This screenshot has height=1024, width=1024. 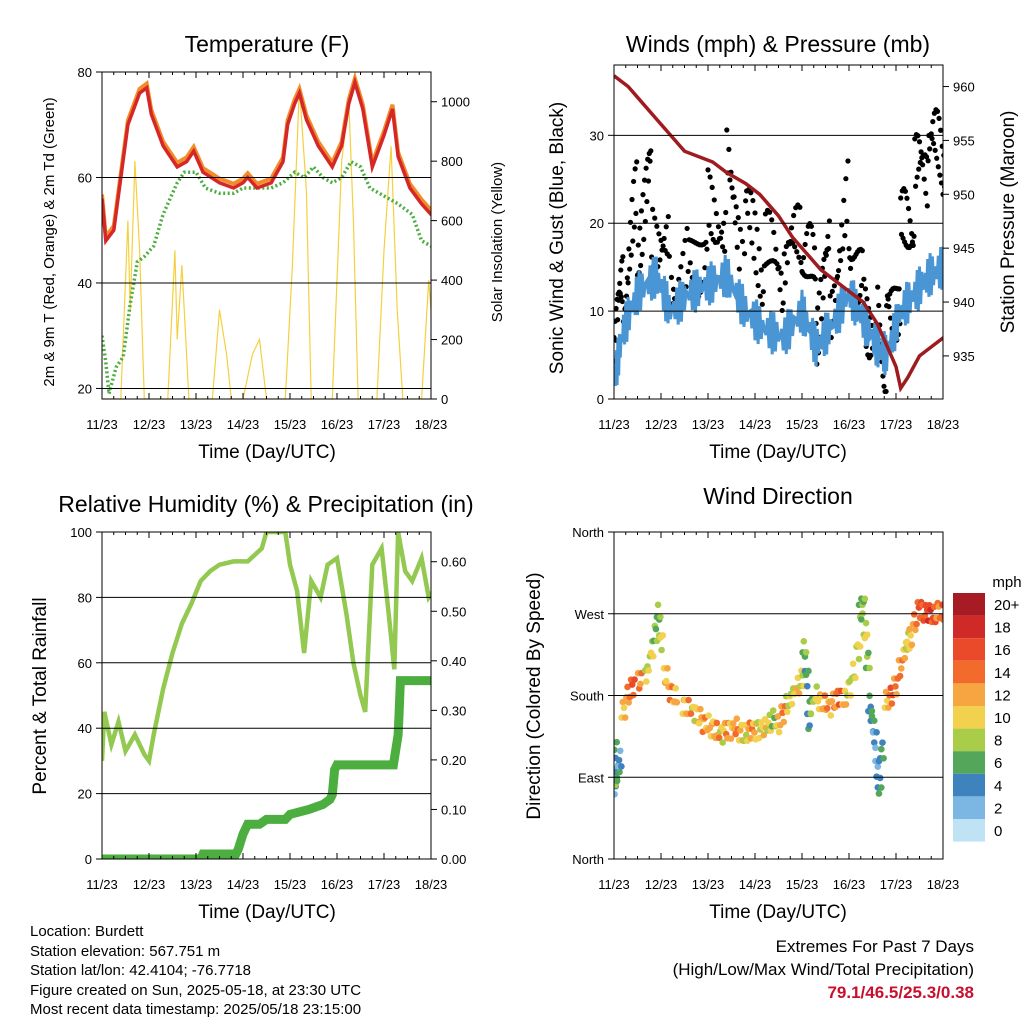 I want to click on colorbar-label: 4, so click(x=998, y=786).